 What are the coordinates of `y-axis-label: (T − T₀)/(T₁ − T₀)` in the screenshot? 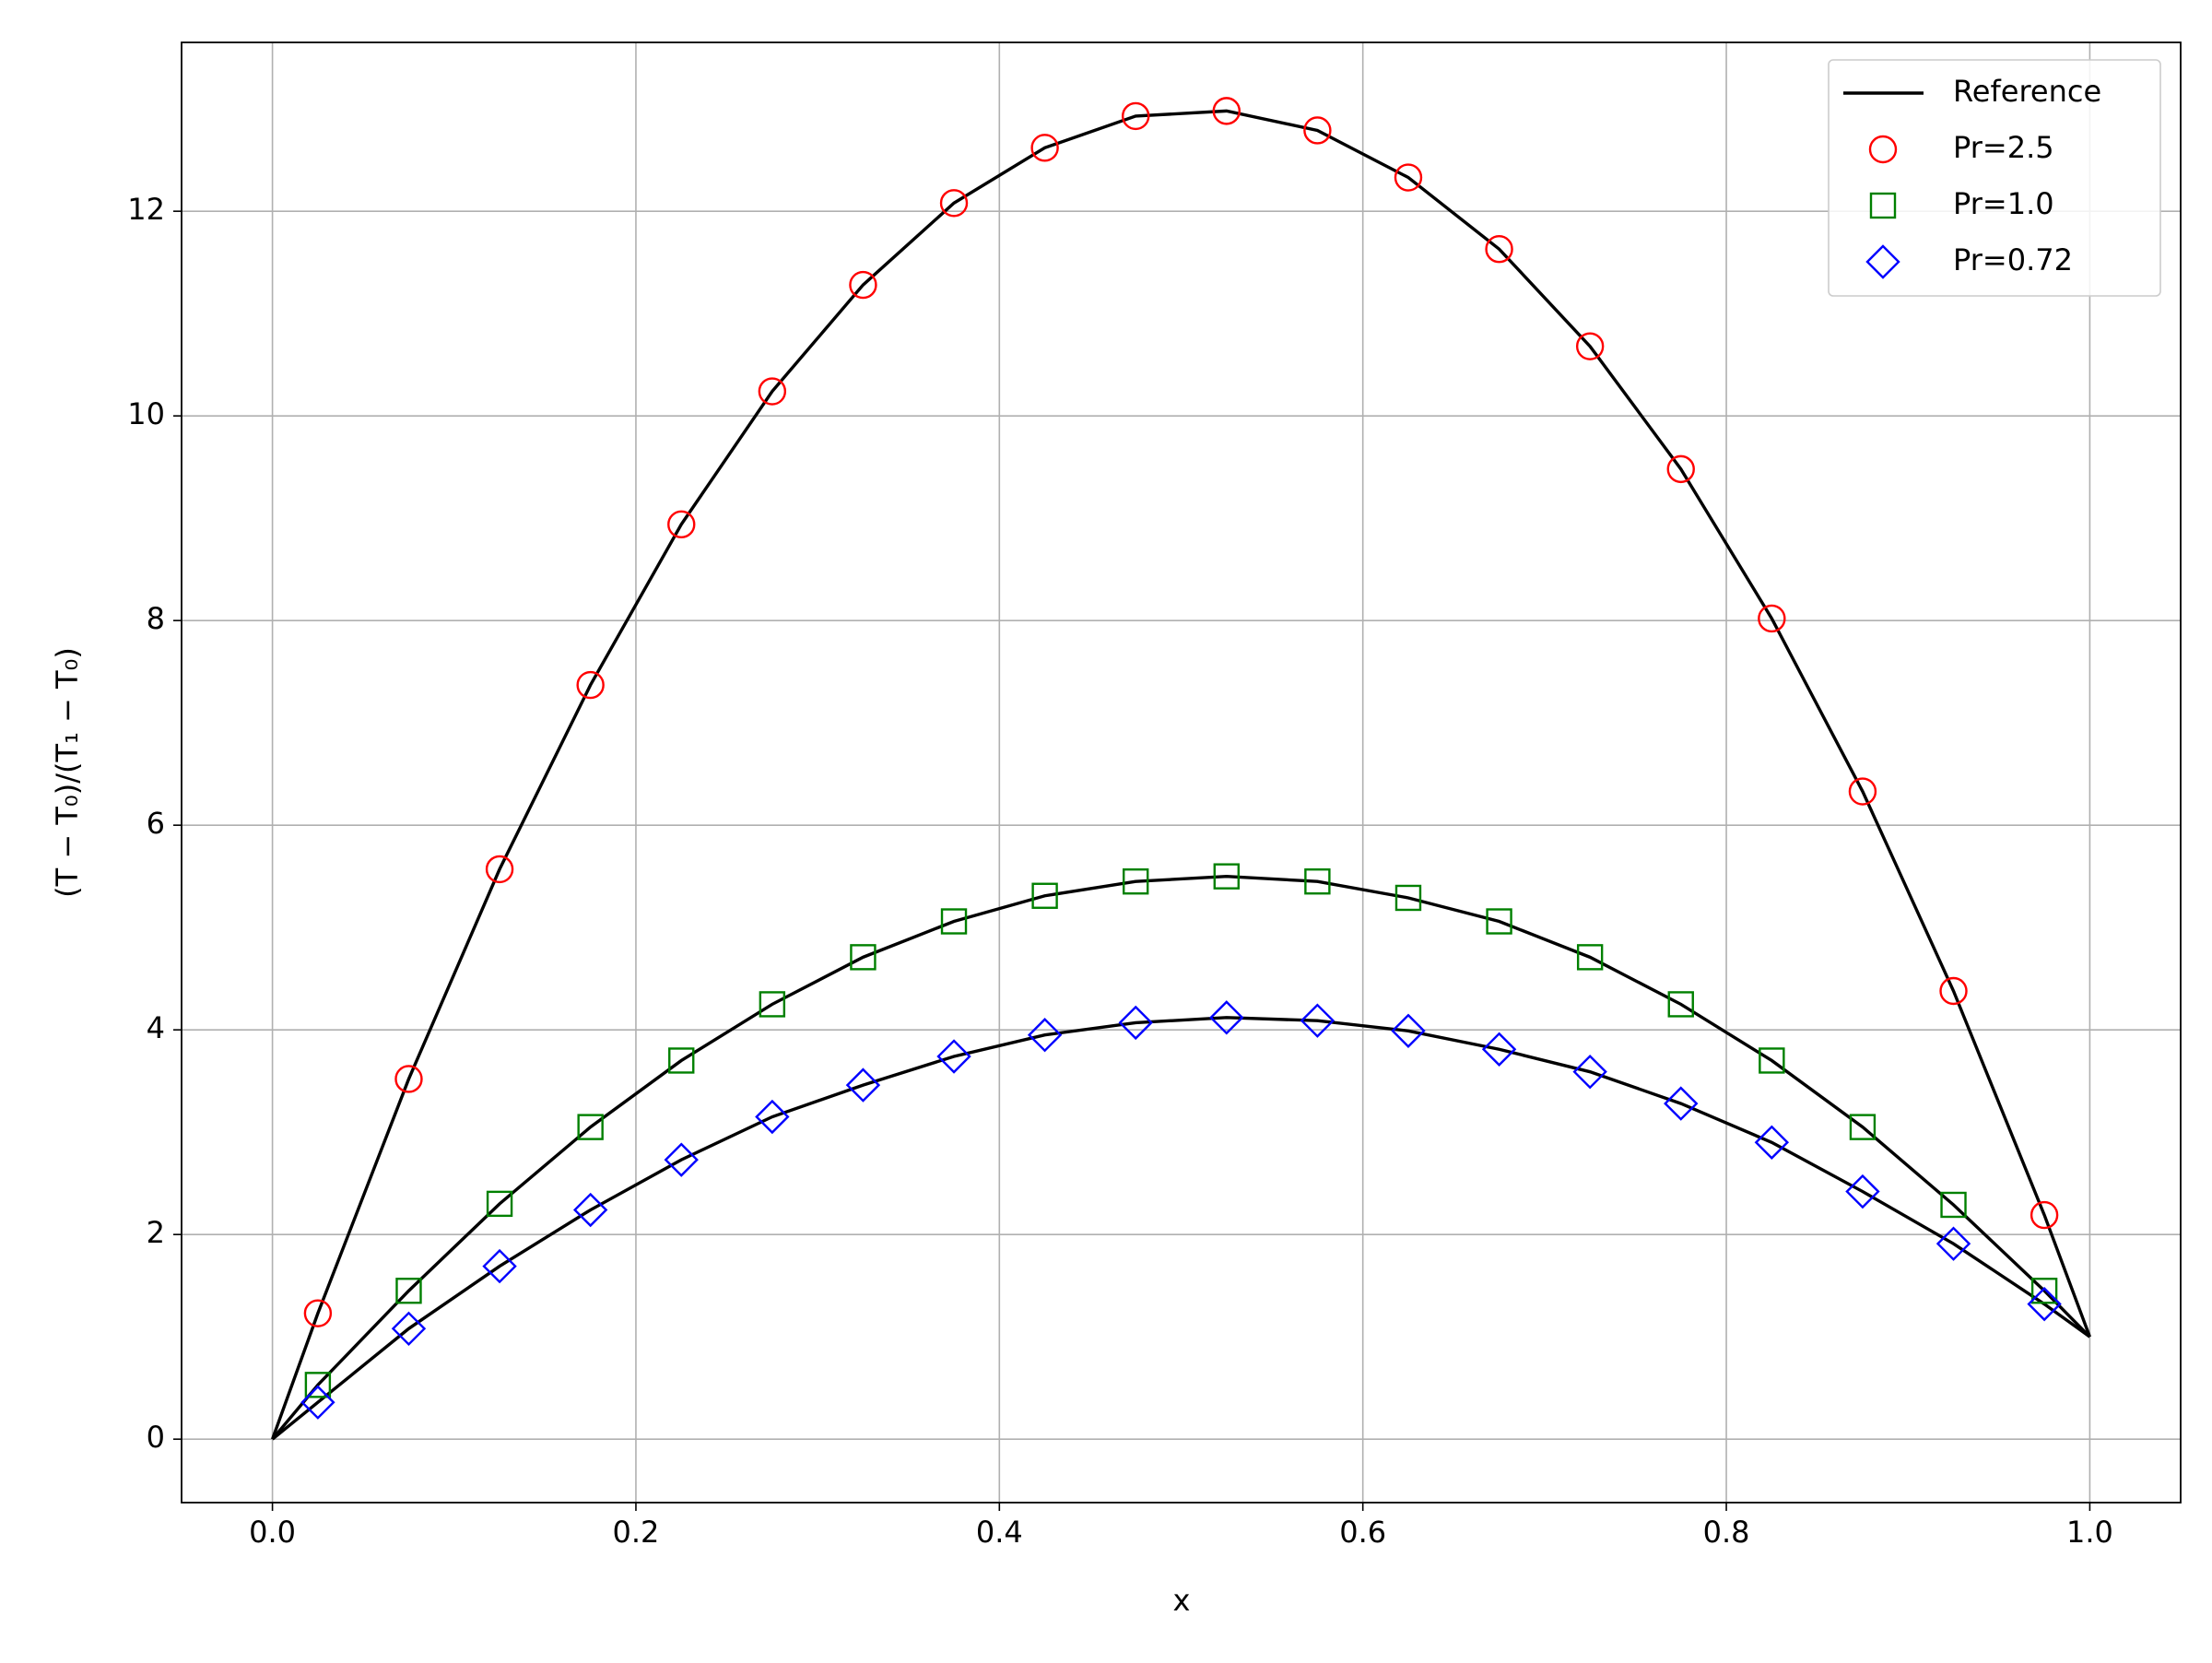 It's located at (67, 772).